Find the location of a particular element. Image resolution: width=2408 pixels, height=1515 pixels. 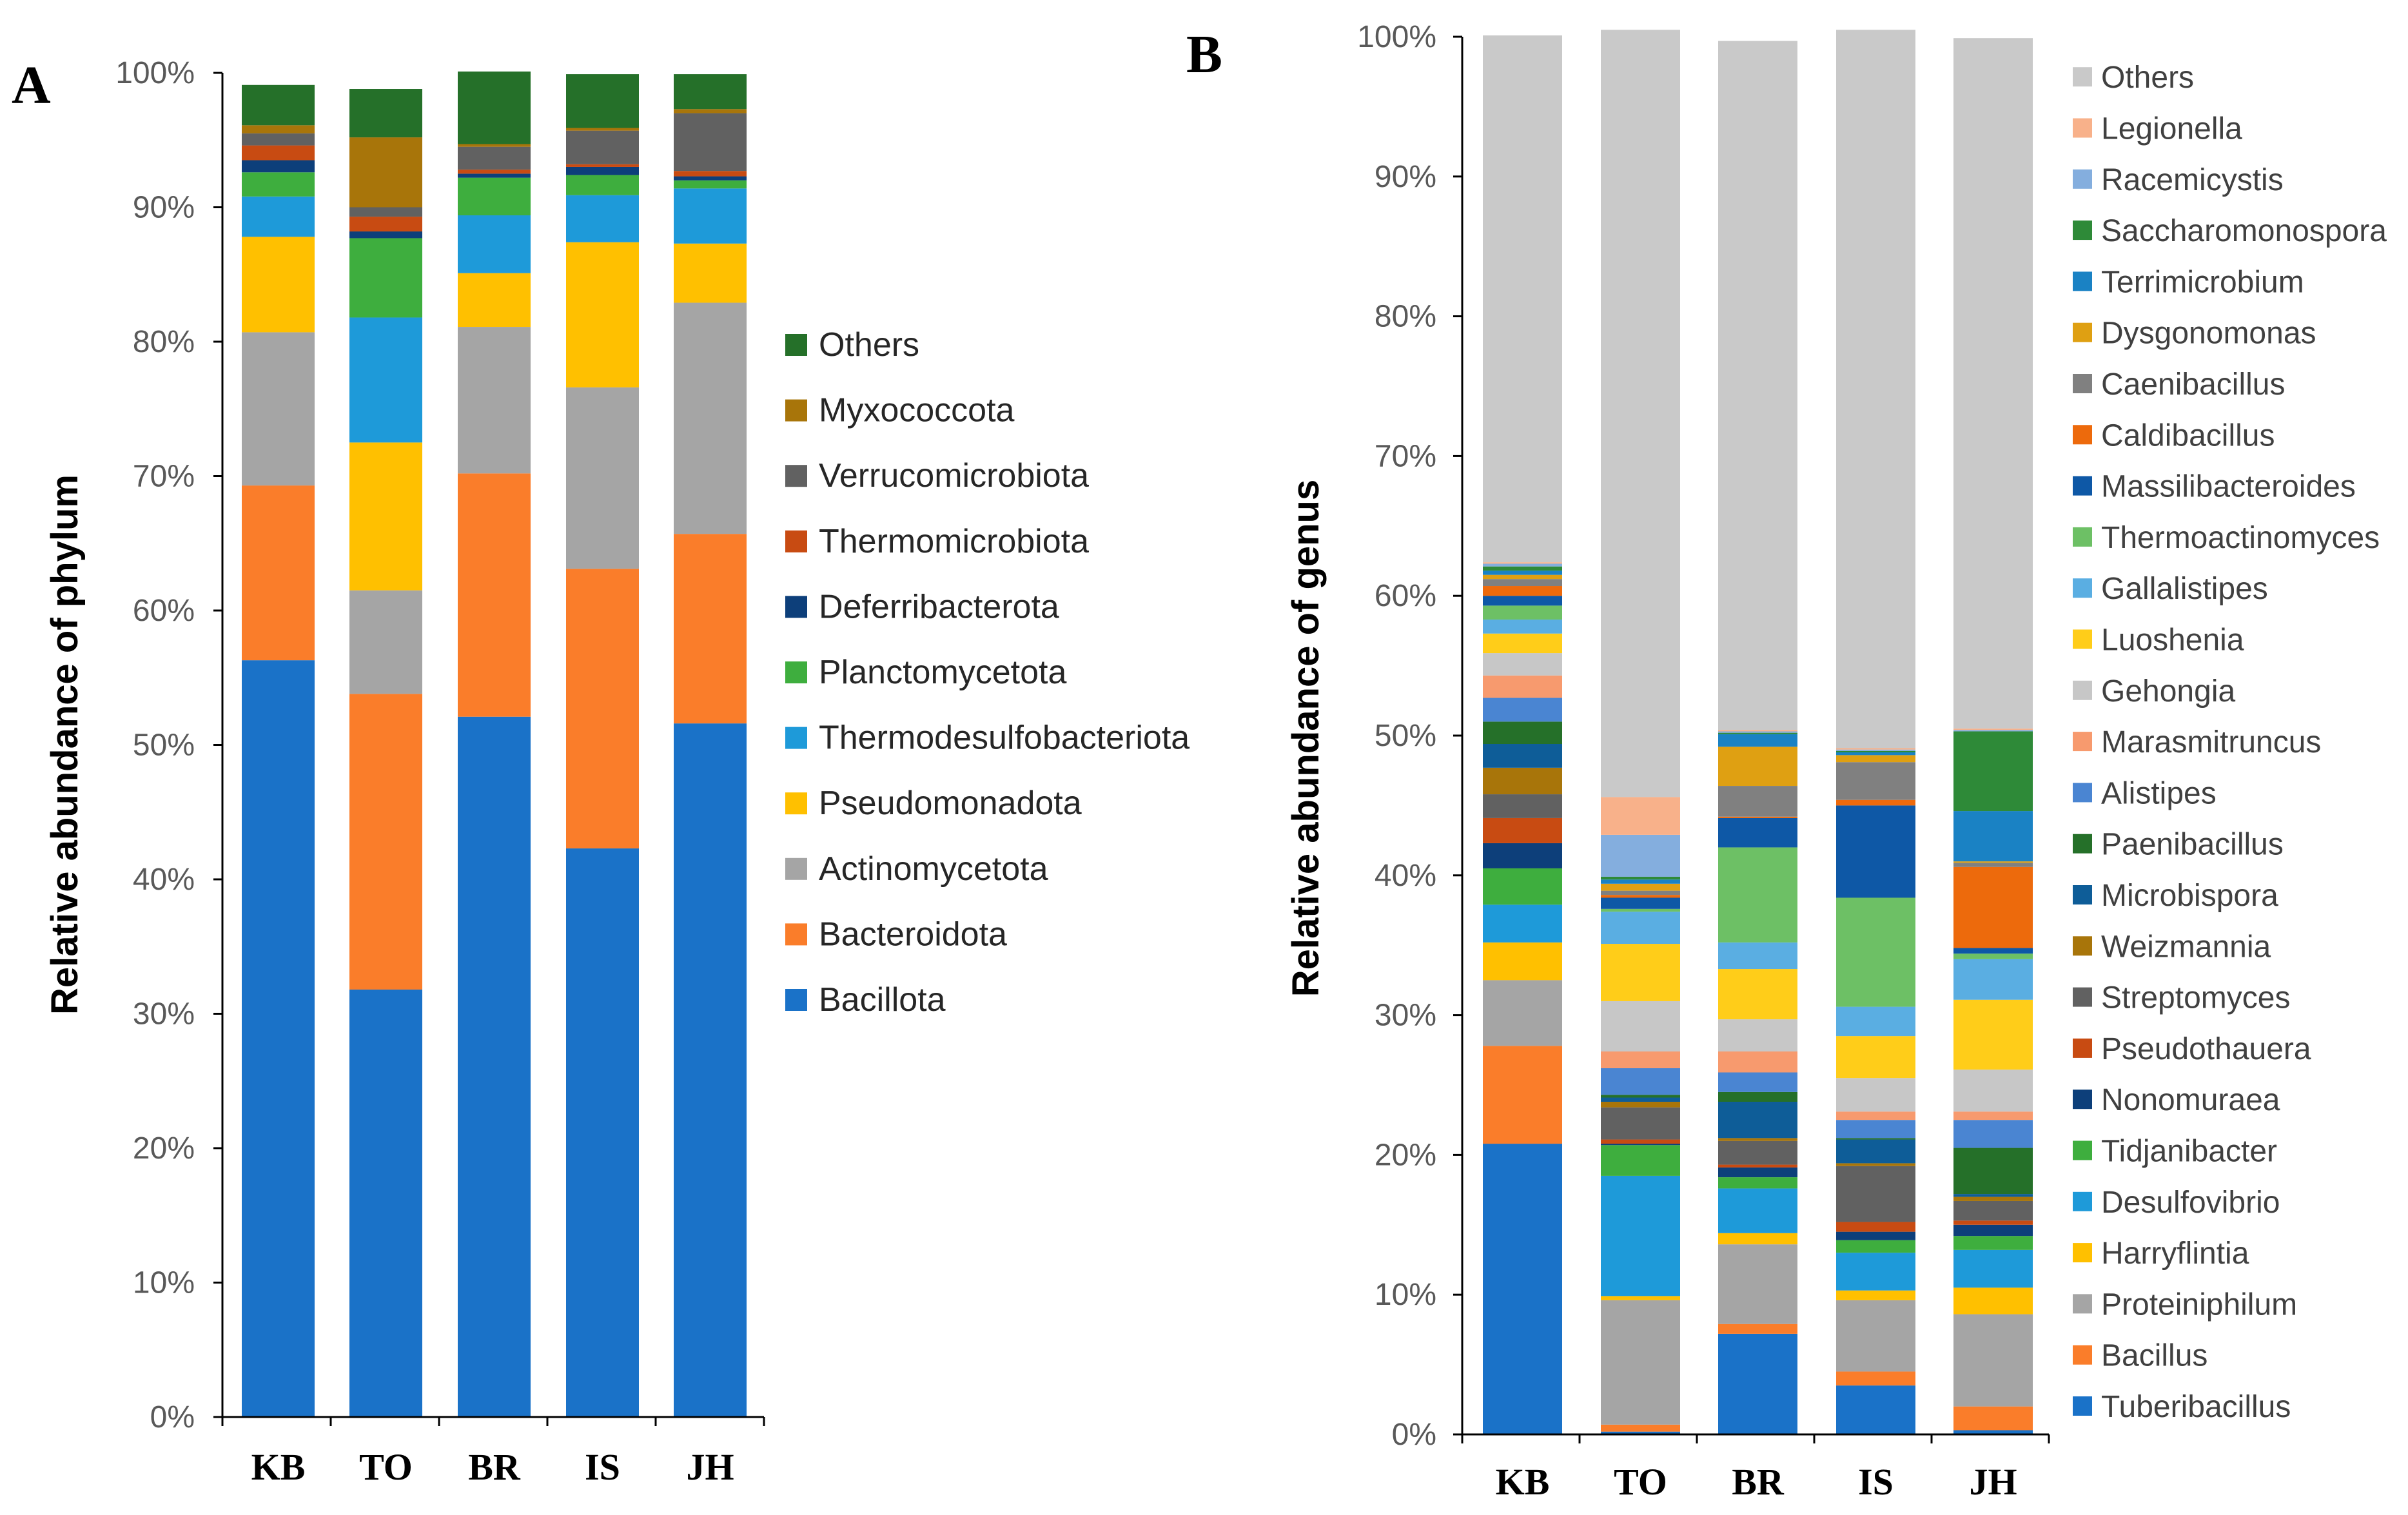

bar-segment-kb-tidjanibacter is located at coordinates (1522, 886).